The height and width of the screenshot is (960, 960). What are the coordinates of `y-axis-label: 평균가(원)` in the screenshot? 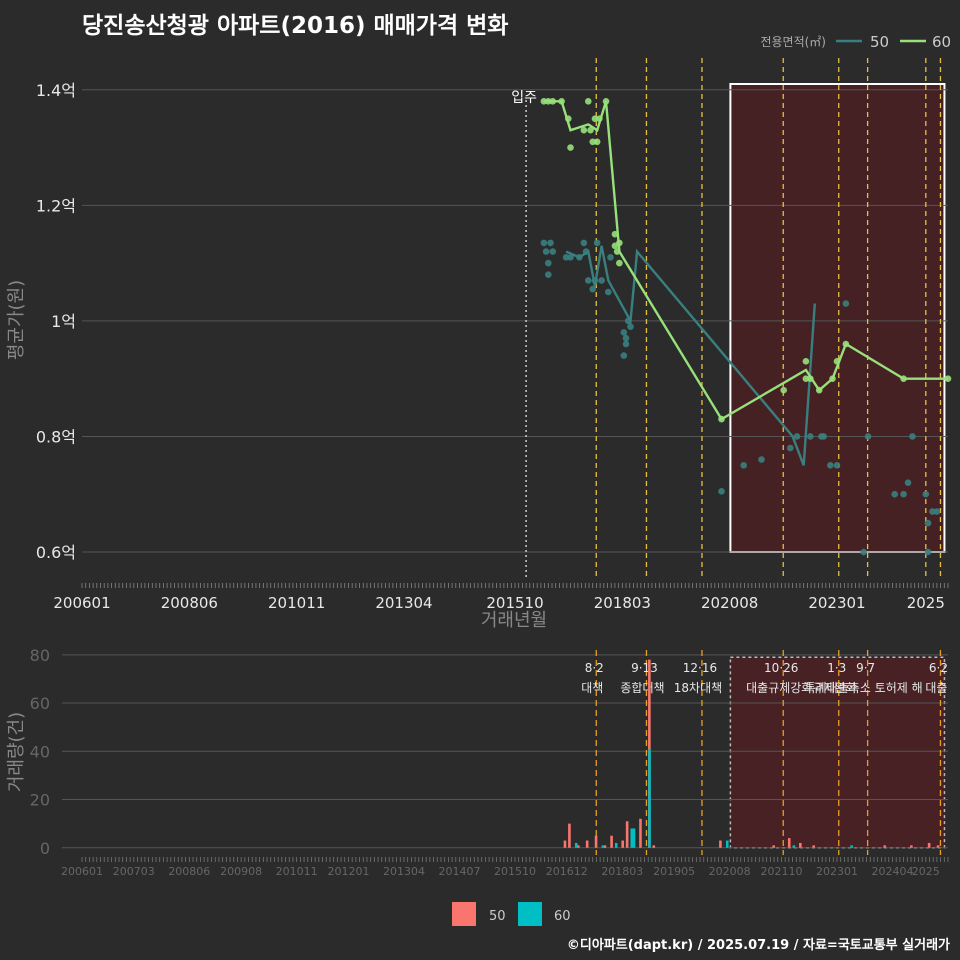 It's located at (16, 320).